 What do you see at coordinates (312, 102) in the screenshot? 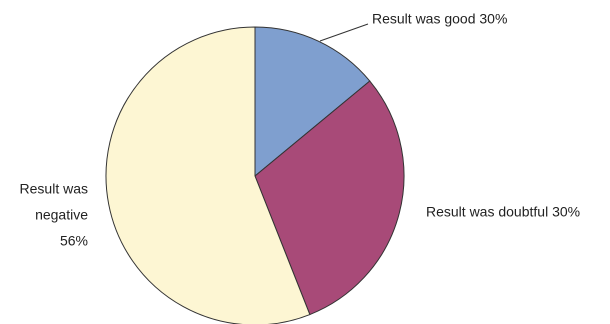
I see `pie-slice` at bounding box center [312, 102].